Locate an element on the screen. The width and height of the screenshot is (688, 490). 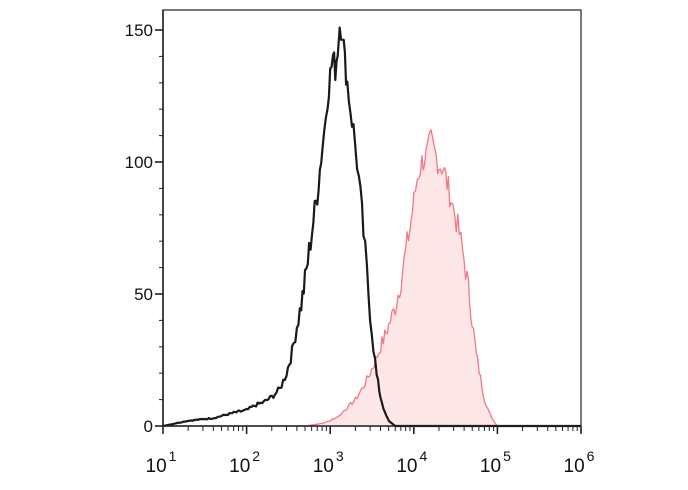
y-tick-label: 150 is located at coordinates (139, 30).